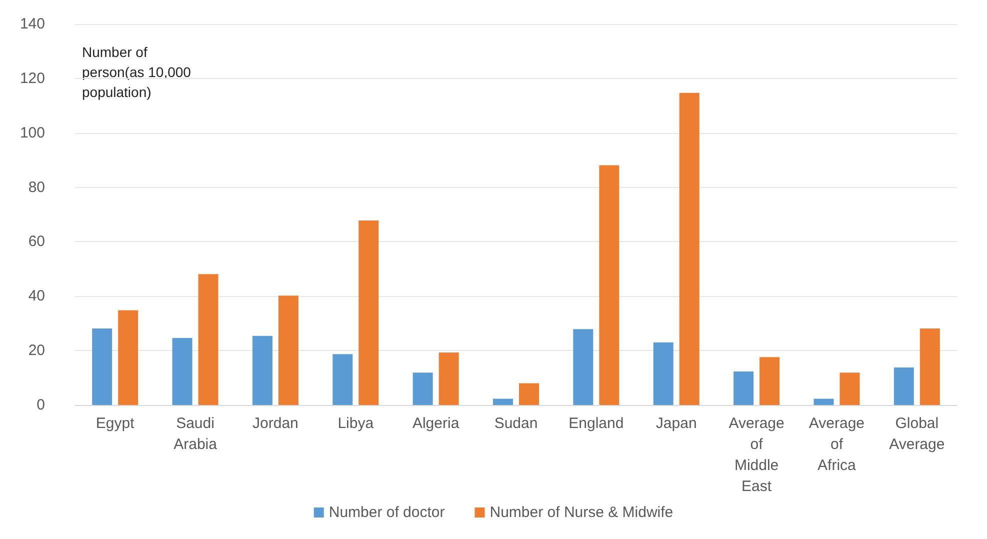 The height and width of the screenshot is (539, 987). What do you see at coordinates (36, 296) in the screenshot?
I see `y-tick-label: 40` at bounding box center [36, 296].